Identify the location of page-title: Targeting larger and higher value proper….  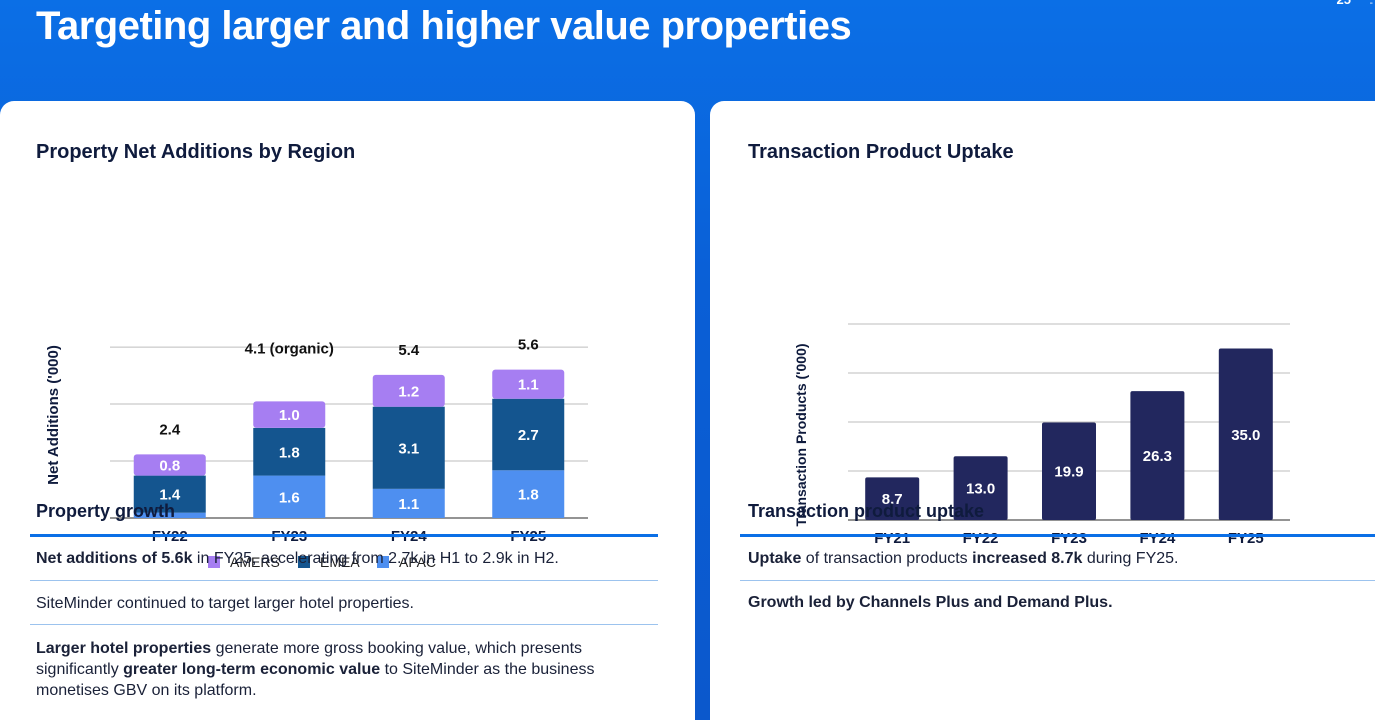
(444, 26).